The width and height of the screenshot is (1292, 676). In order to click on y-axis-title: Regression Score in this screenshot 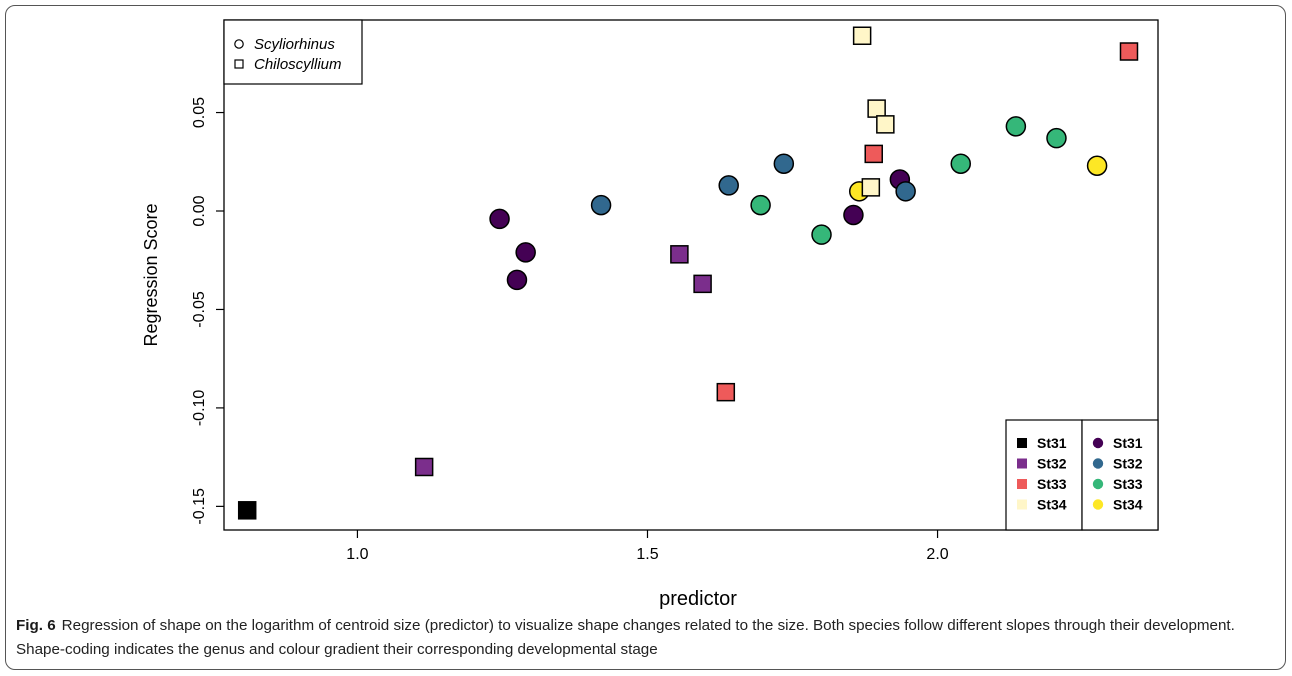, I will do `click(151, 274)`.